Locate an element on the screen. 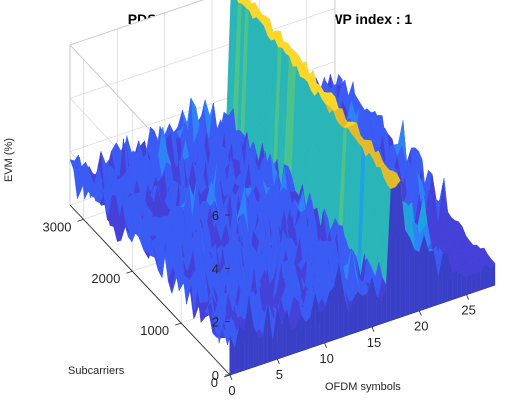 Image resolution: width=521 pixels, height=403 pixels. x-tick-label: 25 is located at coordinates (468, 310).